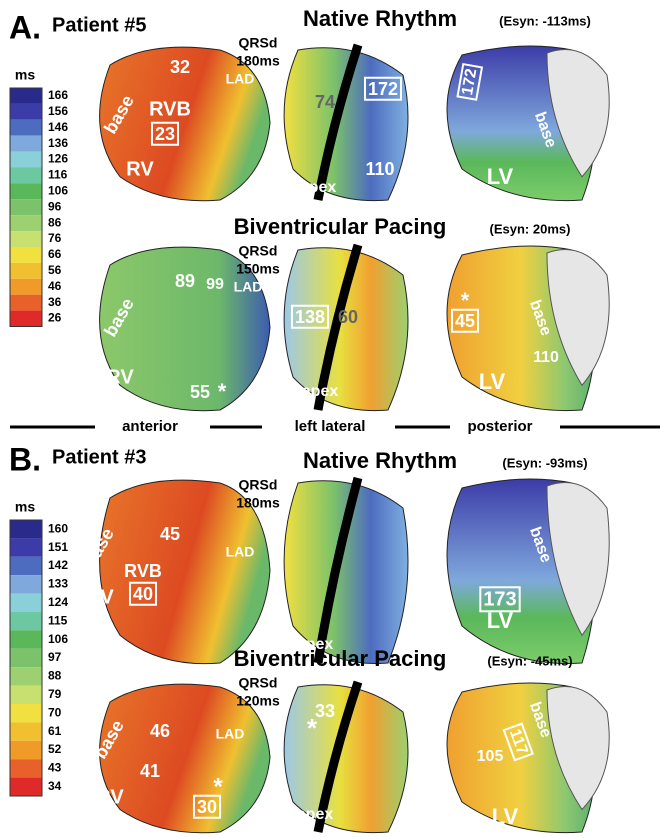 The height and width of the screenshot is (838, 666). I want to click on scale-label: 61, so click(55, 731).